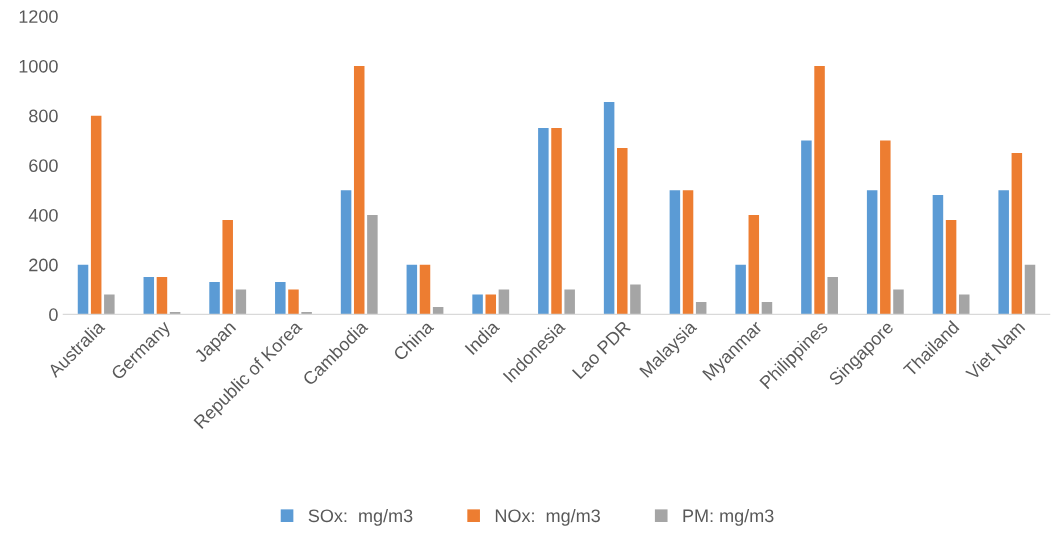 This screenshot has width=1055, height=542. Describe the element at coordinates (43, 215) in the screenshot. I see `y-tick-label: 400` at that location.